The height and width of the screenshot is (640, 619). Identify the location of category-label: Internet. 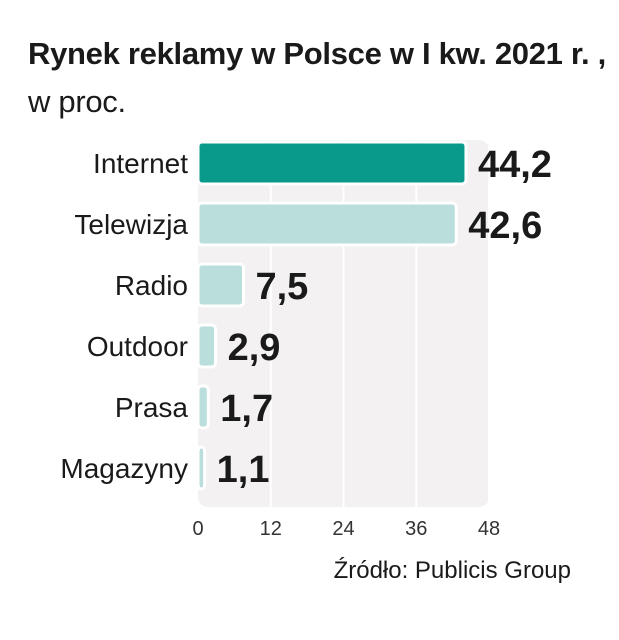
(140, 163).